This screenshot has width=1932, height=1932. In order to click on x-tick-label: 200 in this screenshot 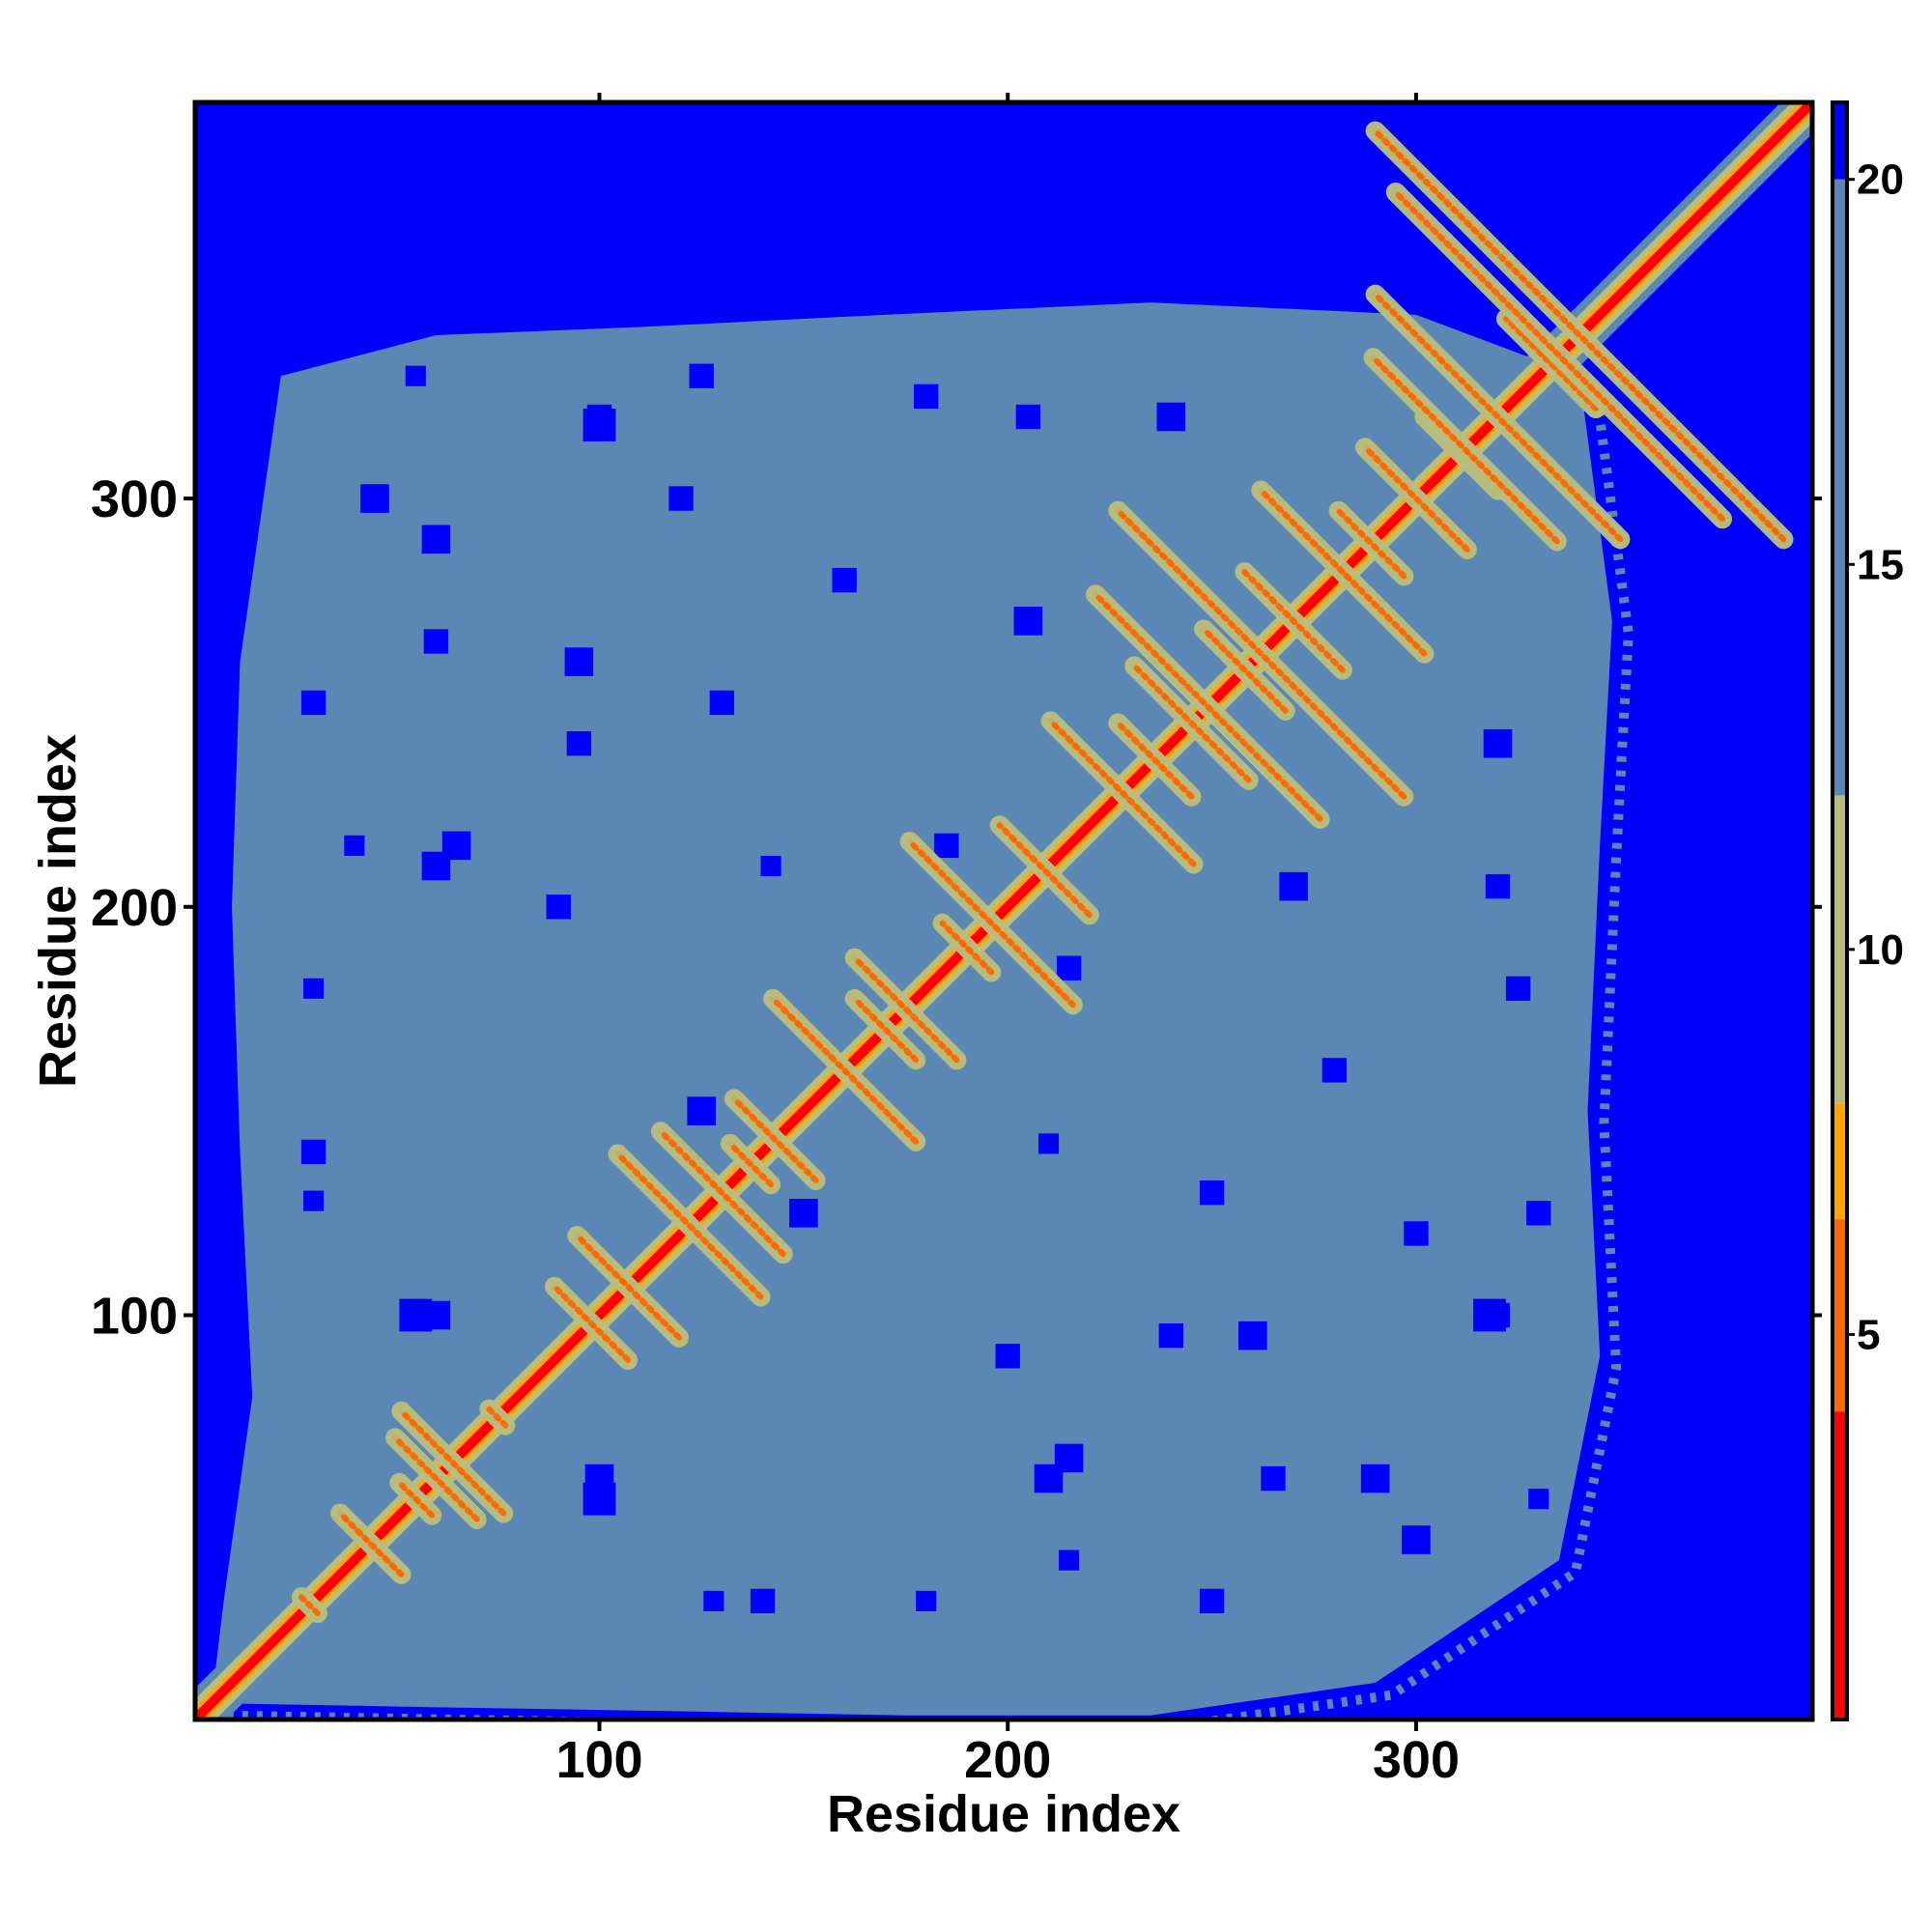, I will do `click(1008, 1760)`.